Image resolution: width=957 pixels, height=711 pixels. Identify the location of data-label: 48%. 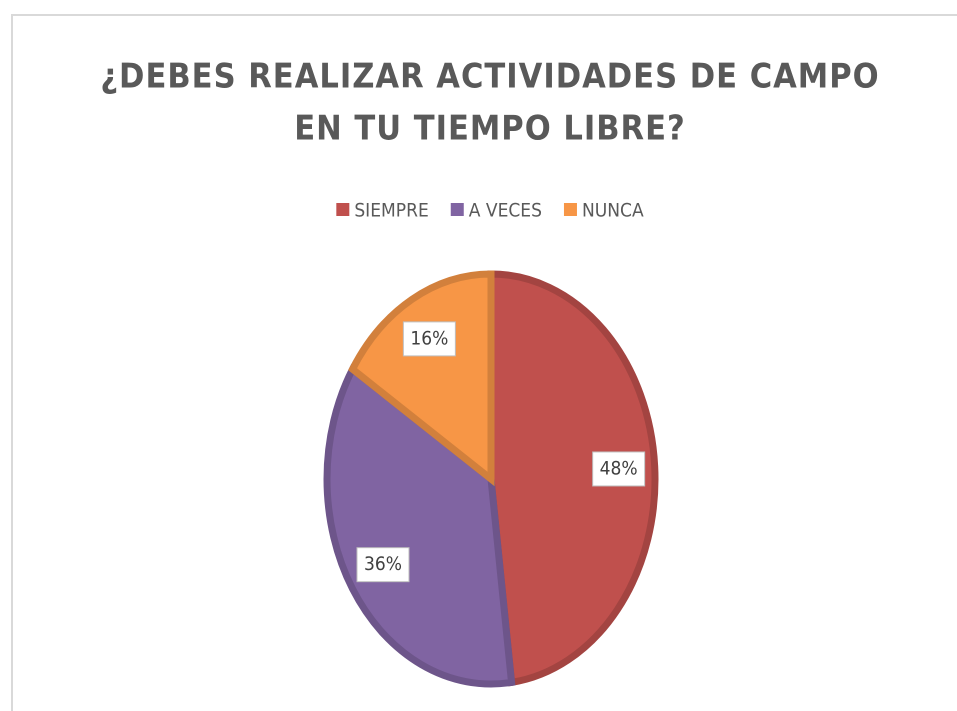
(619, 469).